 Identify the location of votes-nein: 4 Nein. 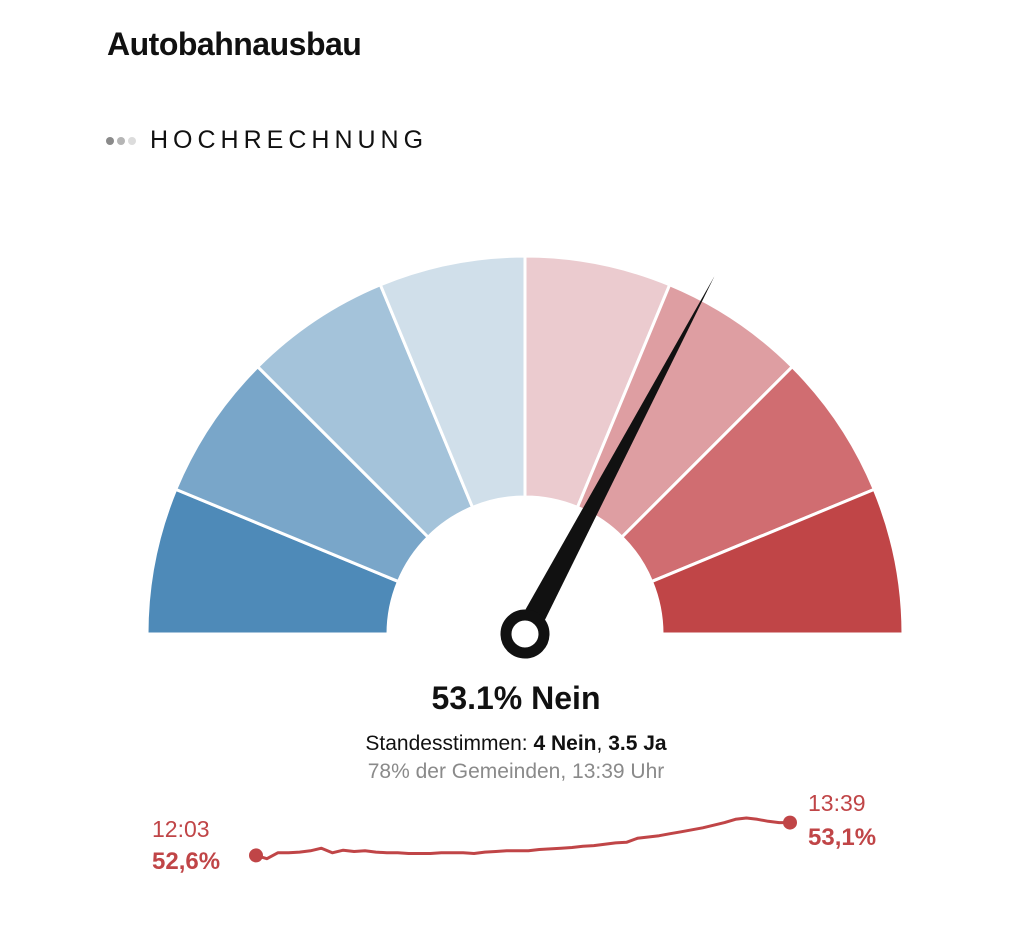
(565, 743).